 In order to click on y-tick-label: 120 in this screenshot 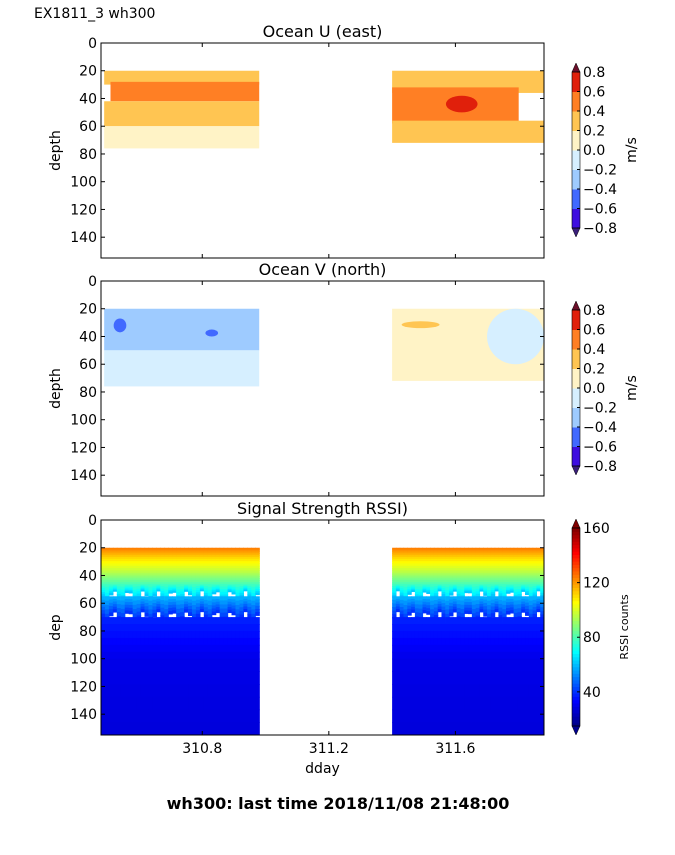, I will do `click(83, 448)`.